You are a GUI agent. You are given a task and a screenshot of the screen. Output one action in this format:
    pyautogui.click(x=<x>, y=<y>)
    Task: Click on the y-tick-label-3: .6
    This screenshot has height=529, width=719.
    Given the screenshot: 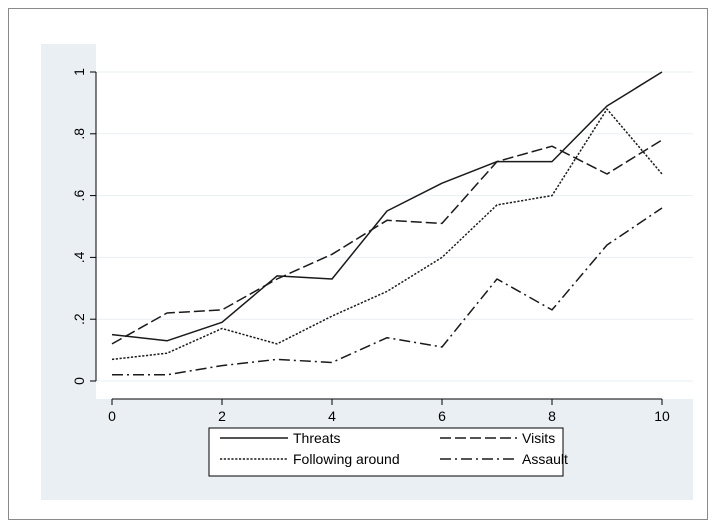 What is the action you would take?
    pyautogui.click(x=79, y=196)
    